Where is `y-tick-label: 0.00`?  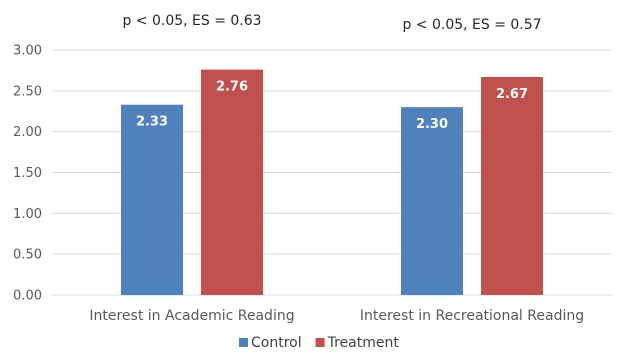
y-tick-label: 0.00 is located at coordinates (27, 296).